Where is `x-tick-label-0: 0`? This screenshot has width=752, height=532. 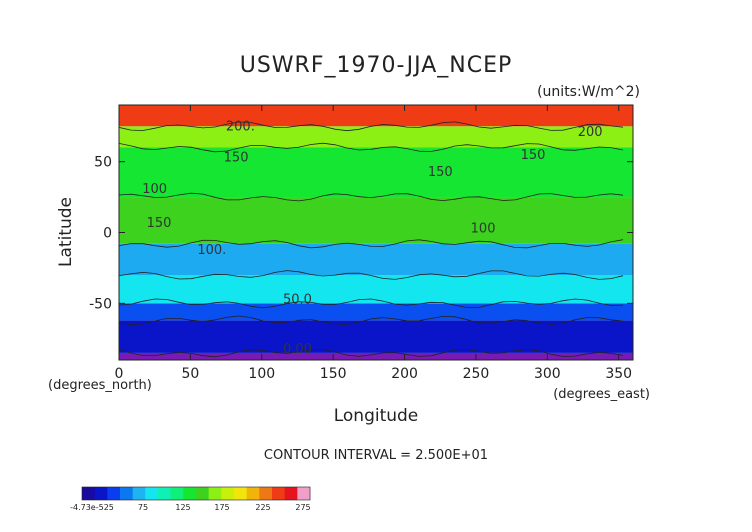 x-tick-label-0: 0 is located at coordinates (119, 374).